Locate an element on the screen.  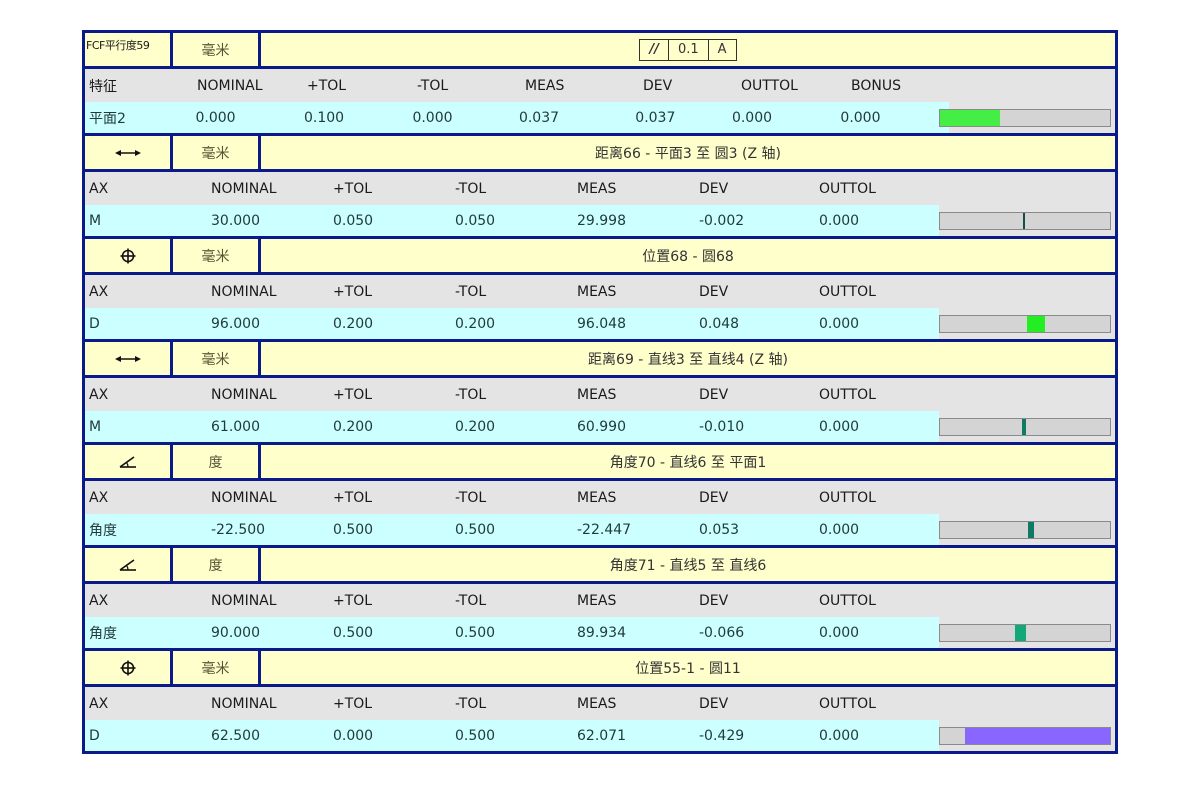
block-header: 毫米 距离66 - 平面3 至 圆3 (Z 轴) is located at coordinates (600, 152).